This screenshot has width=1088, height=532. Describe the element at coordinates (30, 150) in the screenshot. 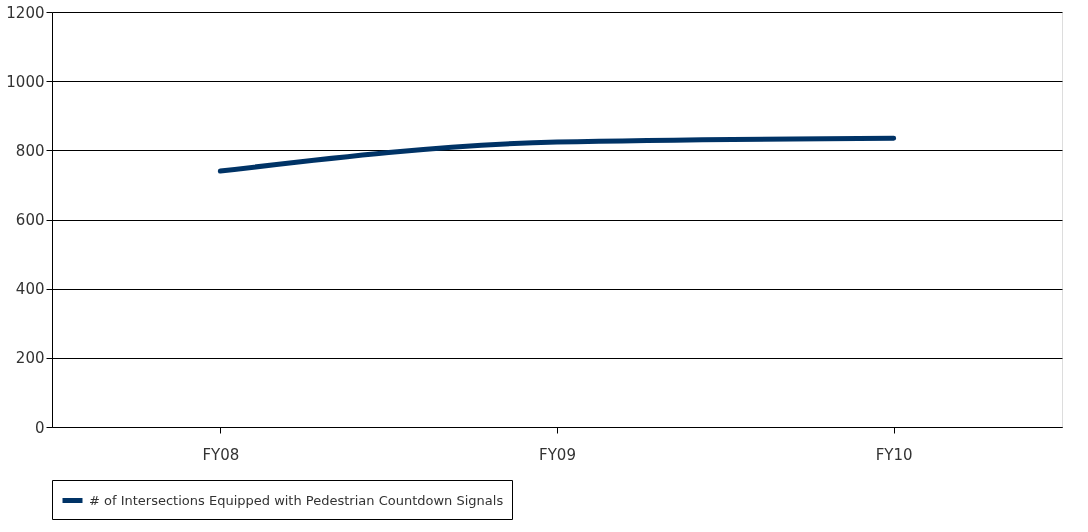

I see `y-tick-label: 800` at that location.